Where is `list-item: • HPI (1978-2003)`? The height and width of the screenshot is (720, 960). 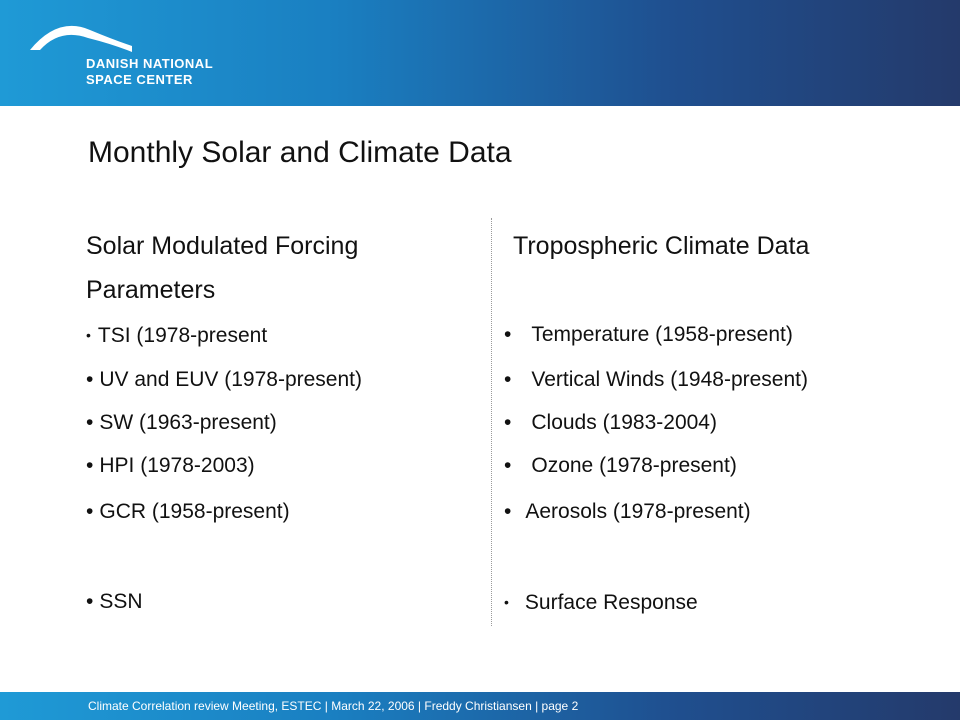 list-item: • HPI (1978-2003) is located at coordinates (170, 466).